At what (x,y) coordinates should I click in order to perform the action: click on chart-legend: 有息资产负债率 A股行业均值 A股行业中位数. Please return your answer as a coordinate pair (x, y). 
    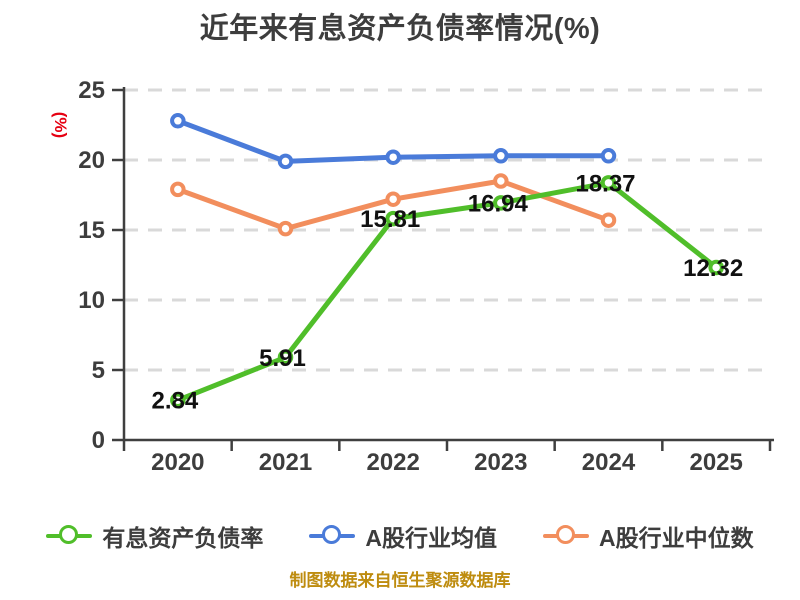
    Looking at the image, I should click on (400, 536).